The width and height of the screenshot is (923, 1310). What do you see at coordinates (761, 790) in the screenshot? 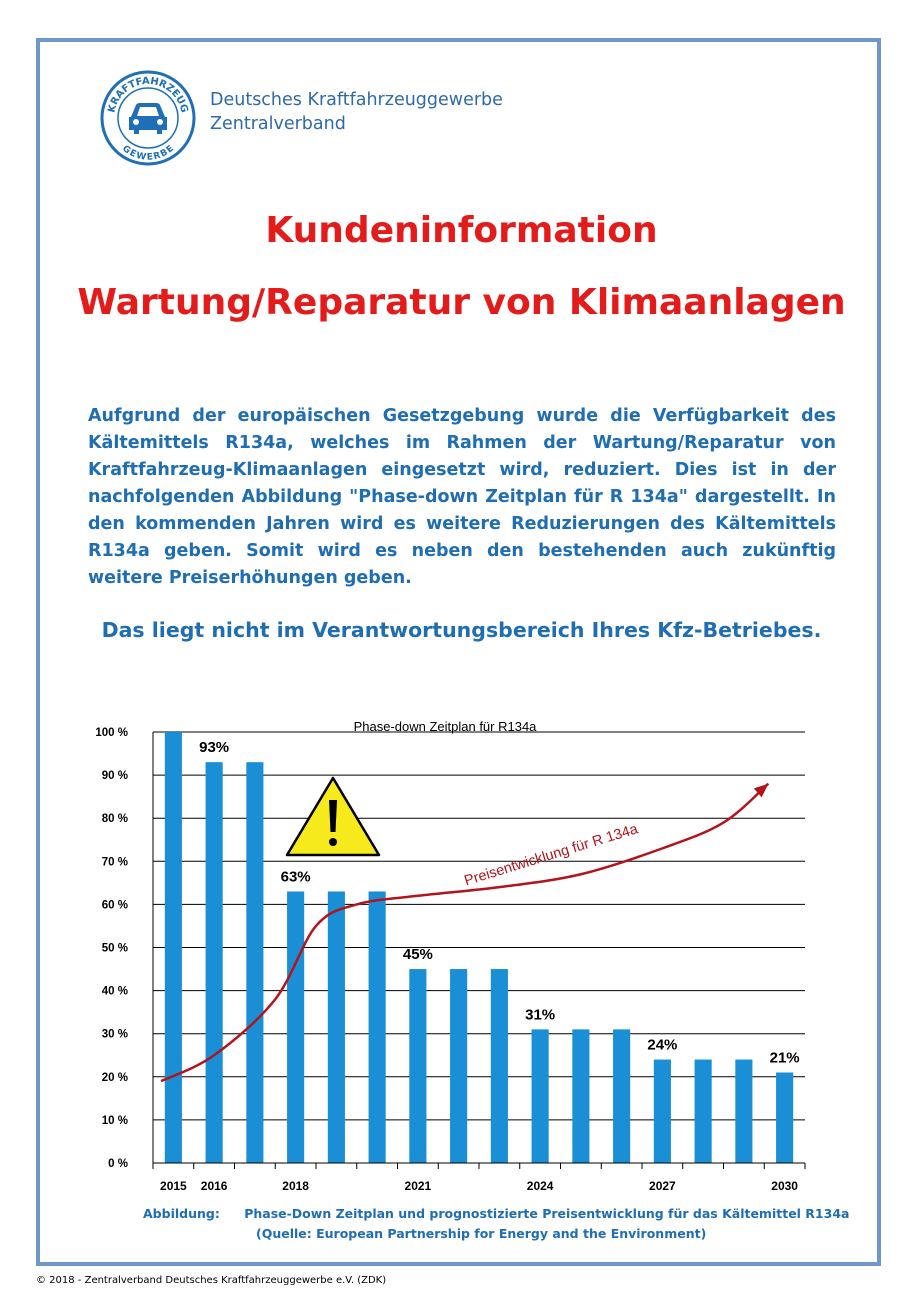
I see `price-trend-arrowhead` at bounding box center [761, 790].